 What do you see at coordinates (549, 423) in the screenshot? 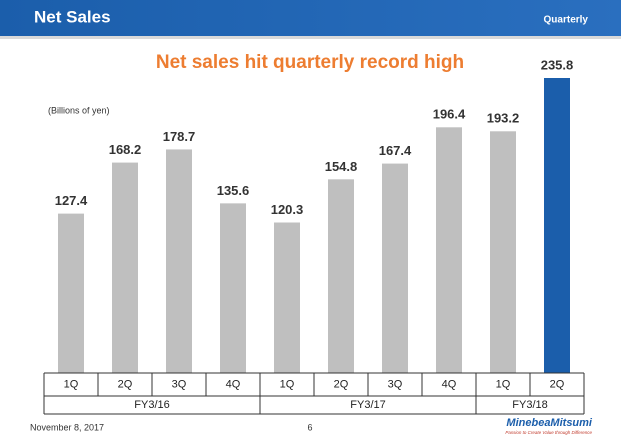
I see `brand: MinebeaMitsumi` at bounding box center [549, 423].